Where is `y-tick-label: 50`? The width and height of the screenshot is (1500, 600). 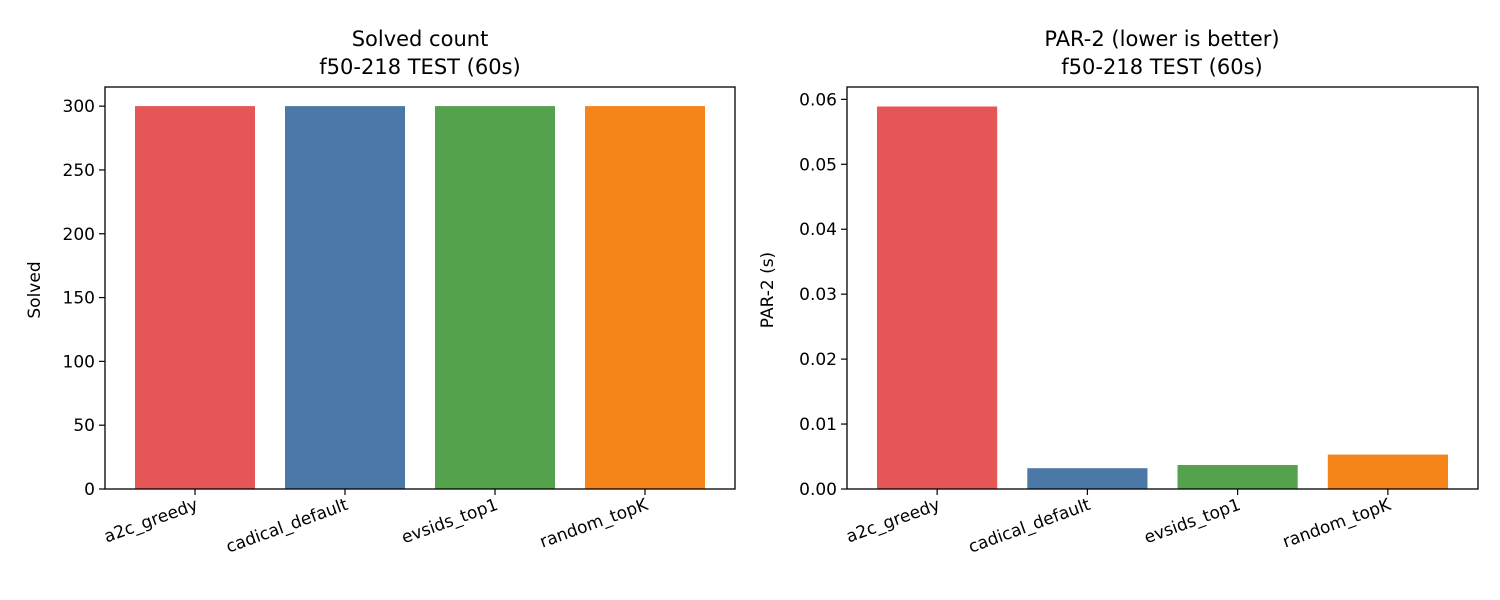
y-tick-label: 50 is located at coordinates (84, 426).